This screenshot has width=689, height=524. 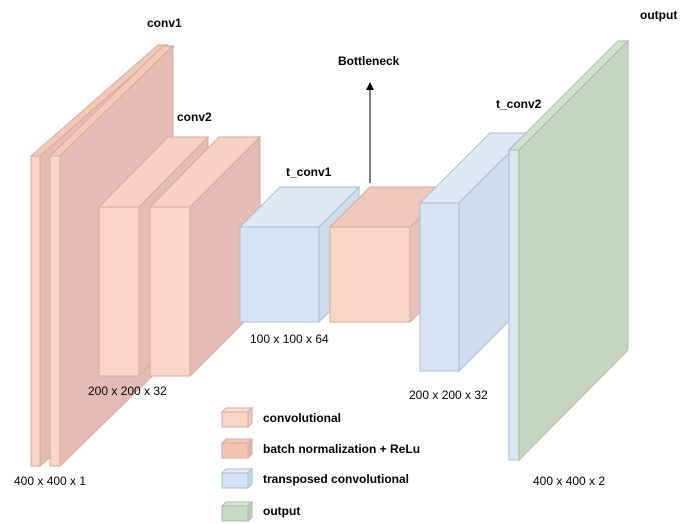 I want to click on legend-swatch-batchnorm-top, so click(x=237, y=441).